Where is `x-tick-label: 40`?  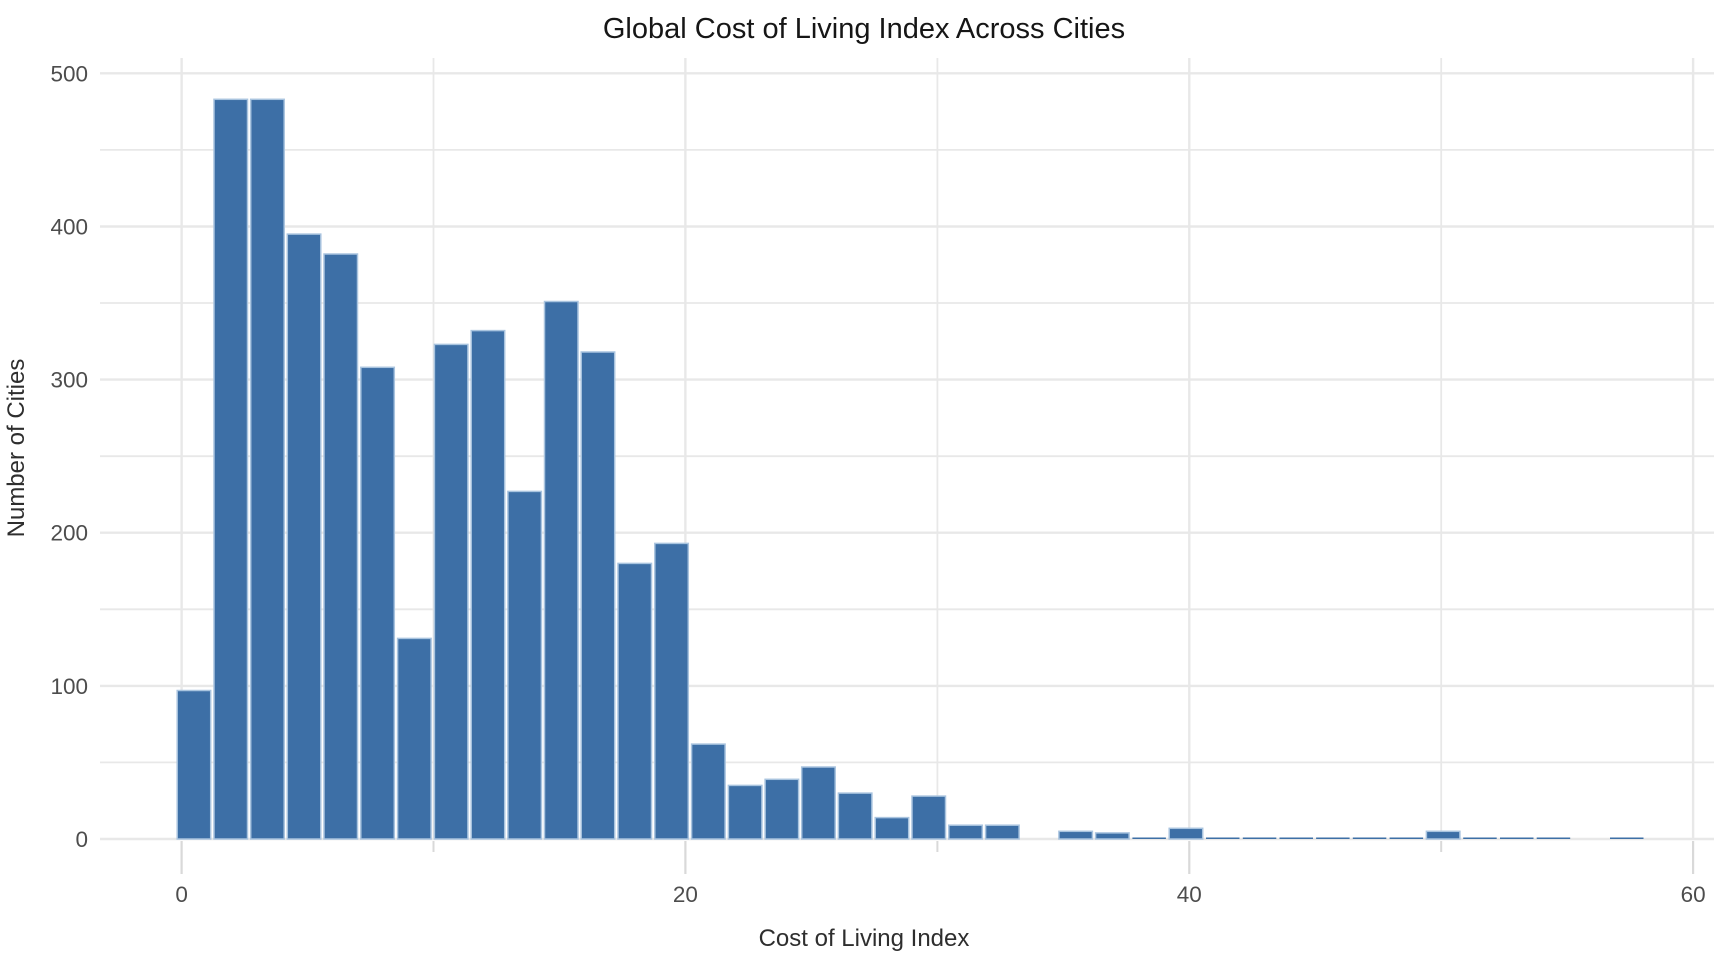
x-tick-label: 40 is located at coordinates (1189, 894).